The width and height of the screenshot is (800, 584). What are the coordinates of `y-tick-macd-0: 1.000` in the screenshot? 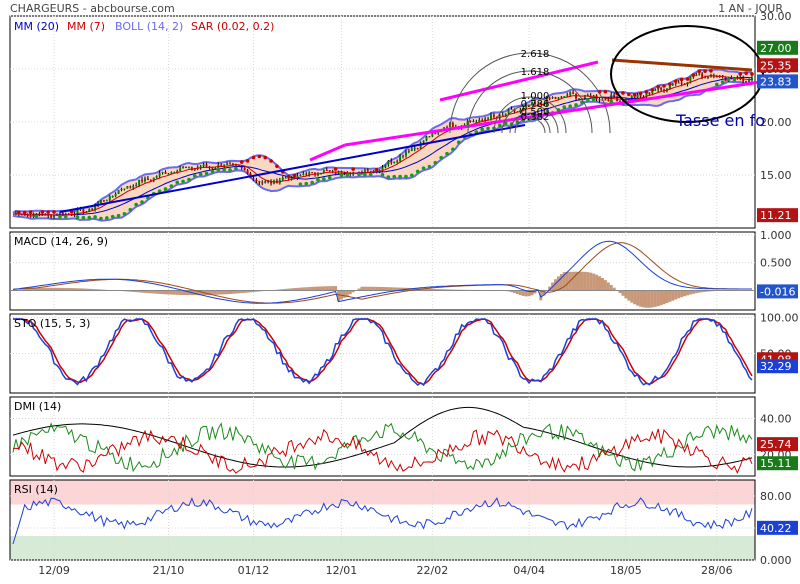 It's located at (776, 235).